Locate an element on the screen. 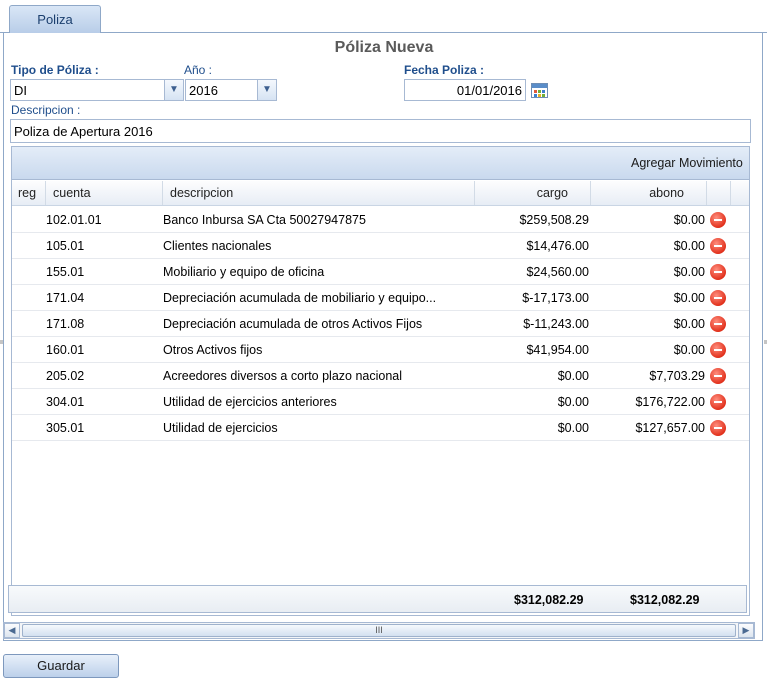 The height and width of the screenshot is (680, 767). cell-cargo: $41,954.00 is located at coordinates (557, 350).